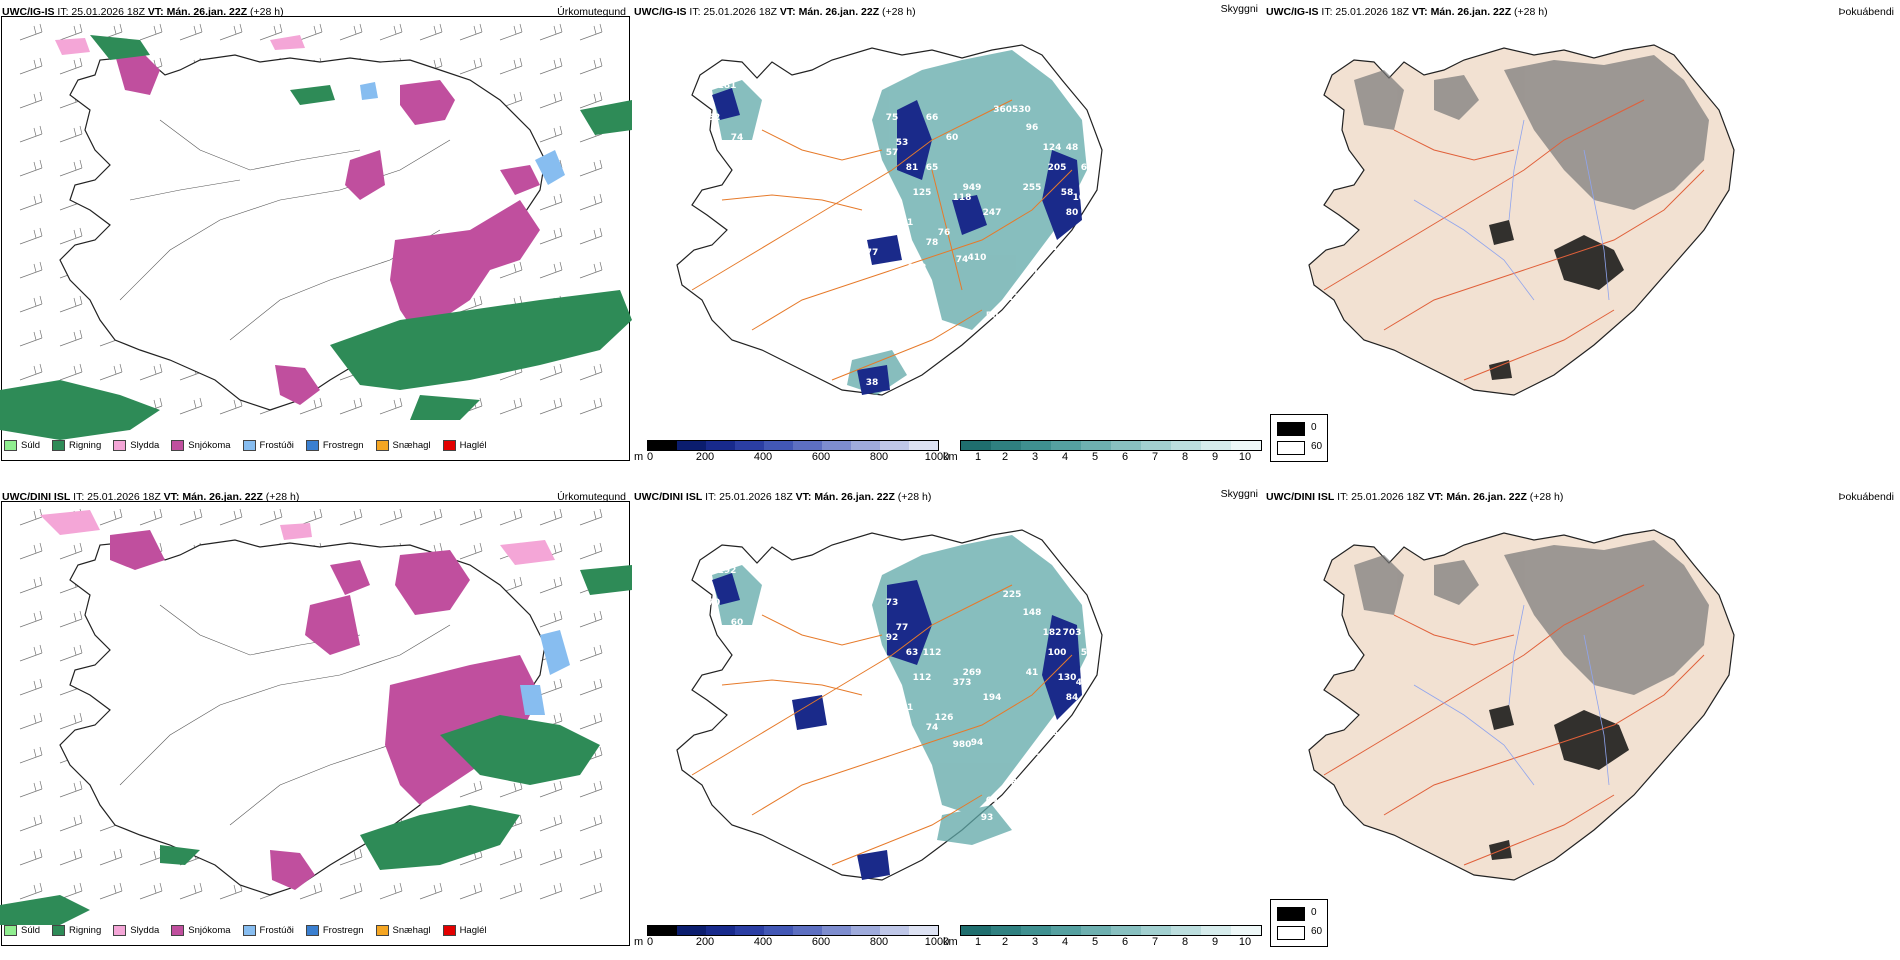 This screenshot has height=960, width=1900. What do you see at coordinates (907, 708) in the screenshot?
I see `visibility-value-label: 61` at bounding box center [907, 708].